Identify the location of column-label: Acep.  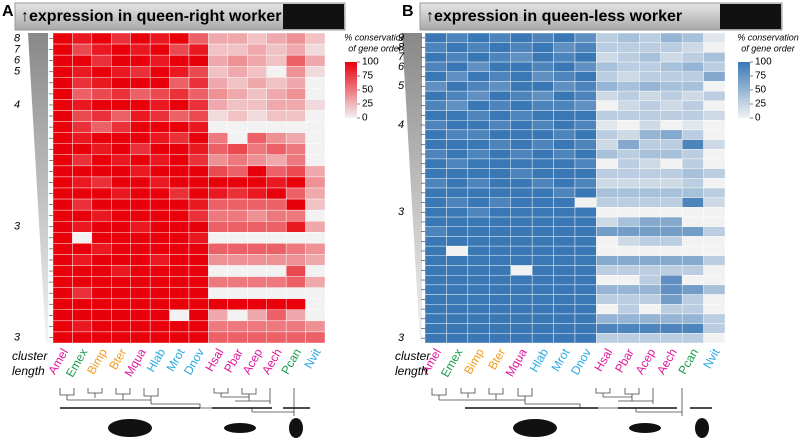
(646, 361).